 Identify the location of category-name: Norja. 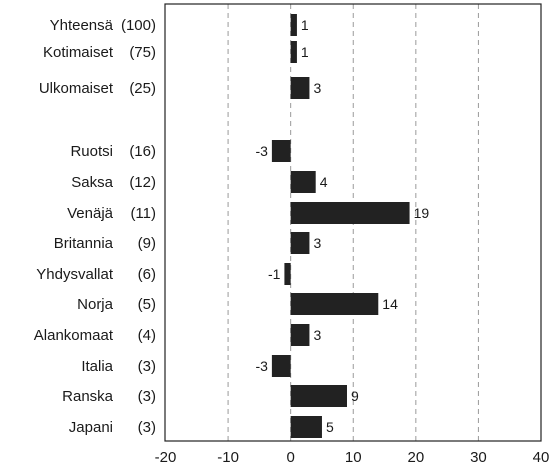
(95, 304).